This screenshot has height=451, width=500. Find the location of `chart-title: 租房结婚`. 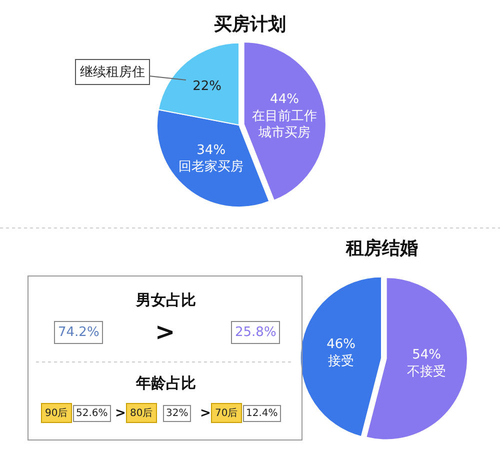

chart-title: 租房结婚 is located at coordinates (381, 248).